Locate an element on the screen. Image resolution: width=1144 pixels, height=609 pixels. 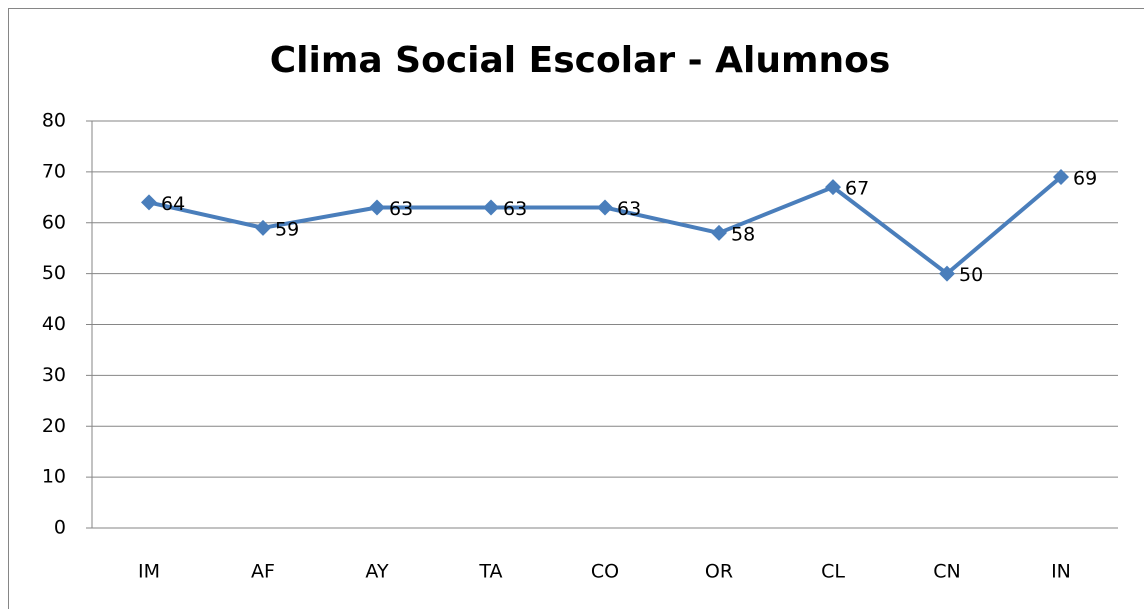
data-label: 59 is located at coordinates (287, 229).